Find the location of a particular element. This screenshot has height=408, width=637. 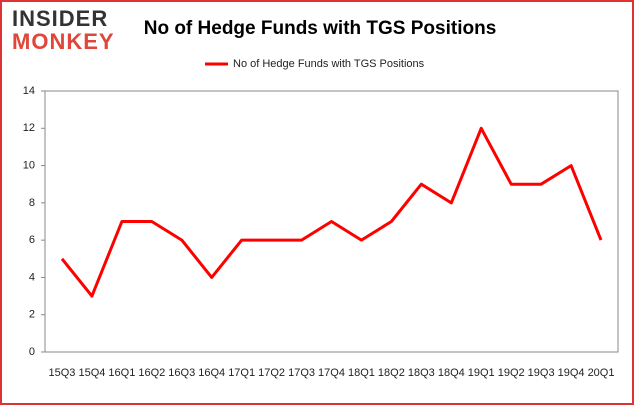

x-tick-label: 18Q3 is located at coordinates (421, 373).